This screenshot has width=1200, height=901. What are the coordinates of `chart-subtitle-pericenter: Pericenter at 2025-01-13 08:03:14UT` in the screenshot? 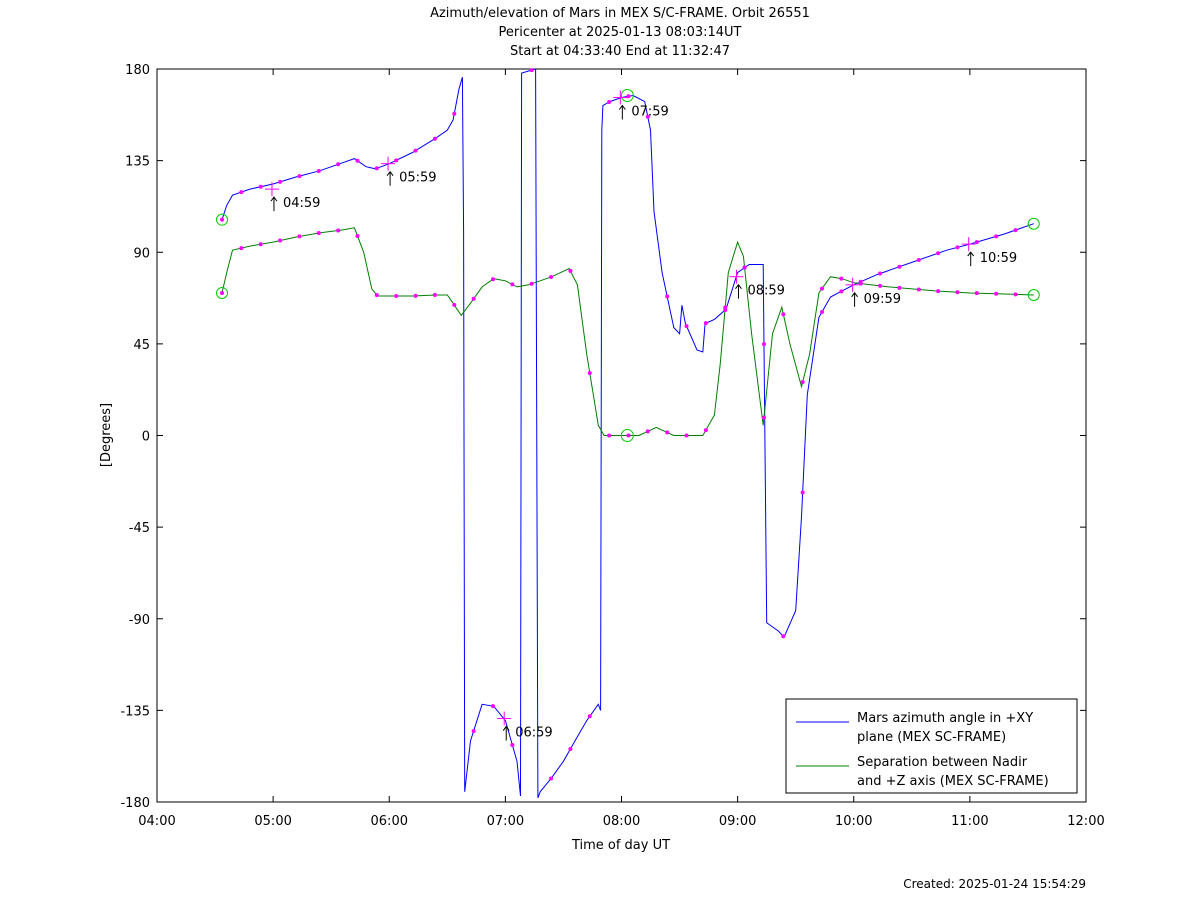 It's located at (620, 32).